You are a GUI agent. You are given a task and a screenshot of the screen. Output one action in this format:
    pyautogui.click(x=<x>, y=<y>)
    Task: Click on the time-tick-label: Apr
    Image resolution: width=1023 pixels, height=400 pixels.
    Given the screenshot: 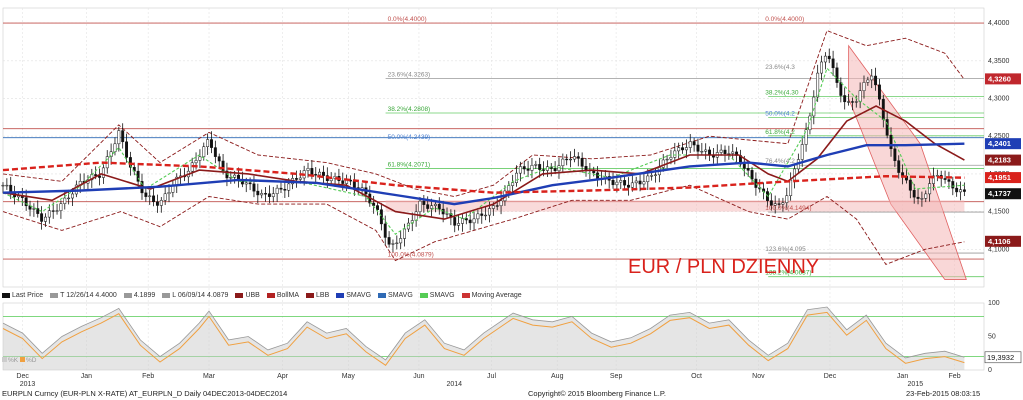 What is the action you would take?
    pyautogui.click(x=283, y=376)
    